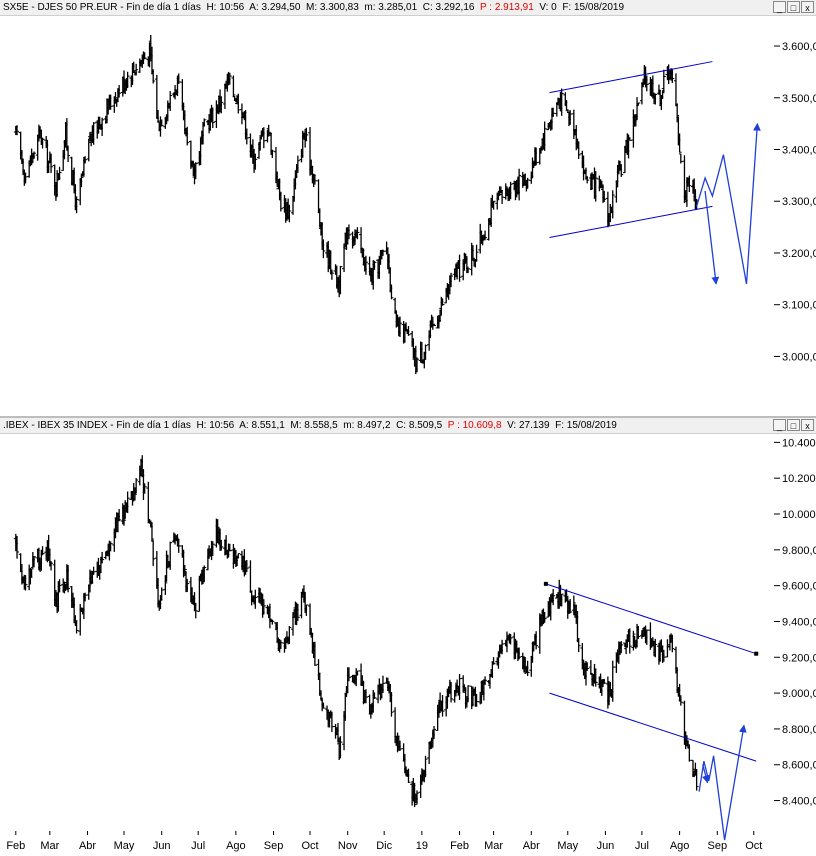  What do you see at coordinates (799, 551) in the screenshot?
I see `ibex-y-tick-label: 9.800,0` at bounding box center [799, 551].